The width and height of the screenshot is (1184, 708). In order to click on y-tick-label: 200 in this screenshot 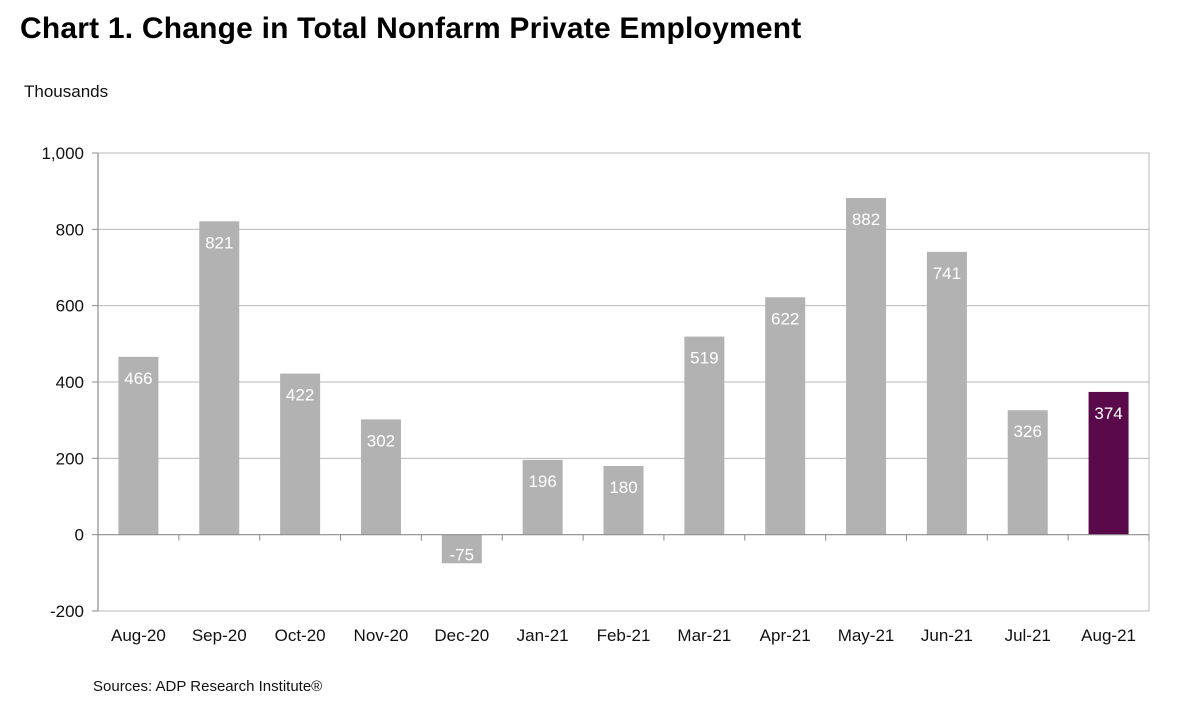, I will do `click(70, 458)`.